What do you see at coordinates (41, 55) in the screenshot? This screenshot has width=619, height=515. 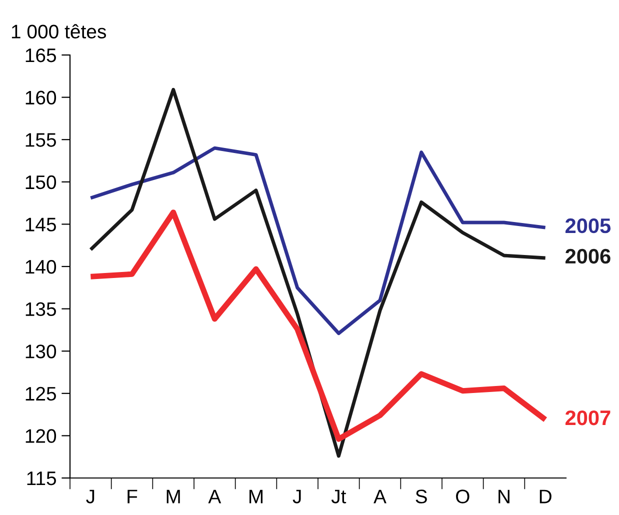 I see `y-tick-label: 165` at bounding box center [41, 55].